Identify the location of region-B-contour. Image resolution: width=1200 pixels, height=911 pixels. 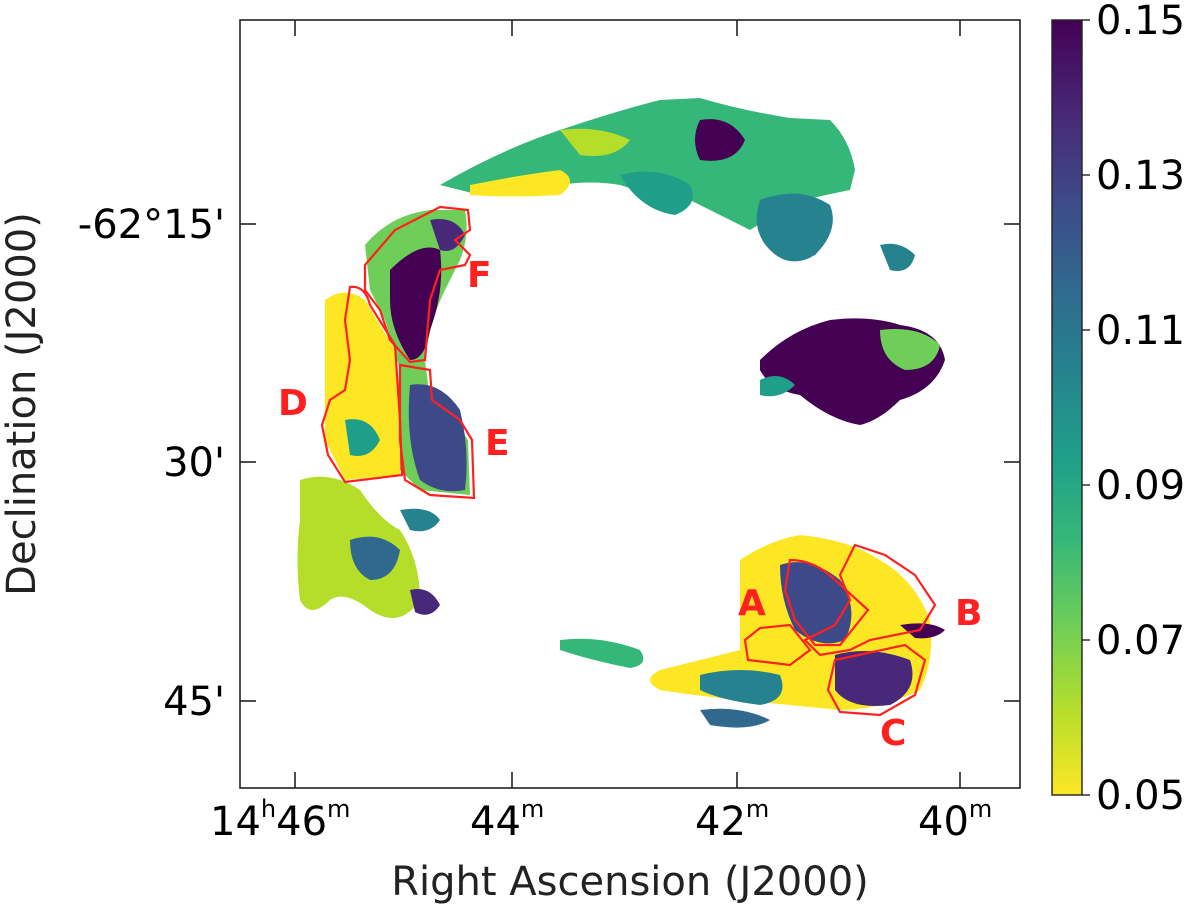
(870, 600).